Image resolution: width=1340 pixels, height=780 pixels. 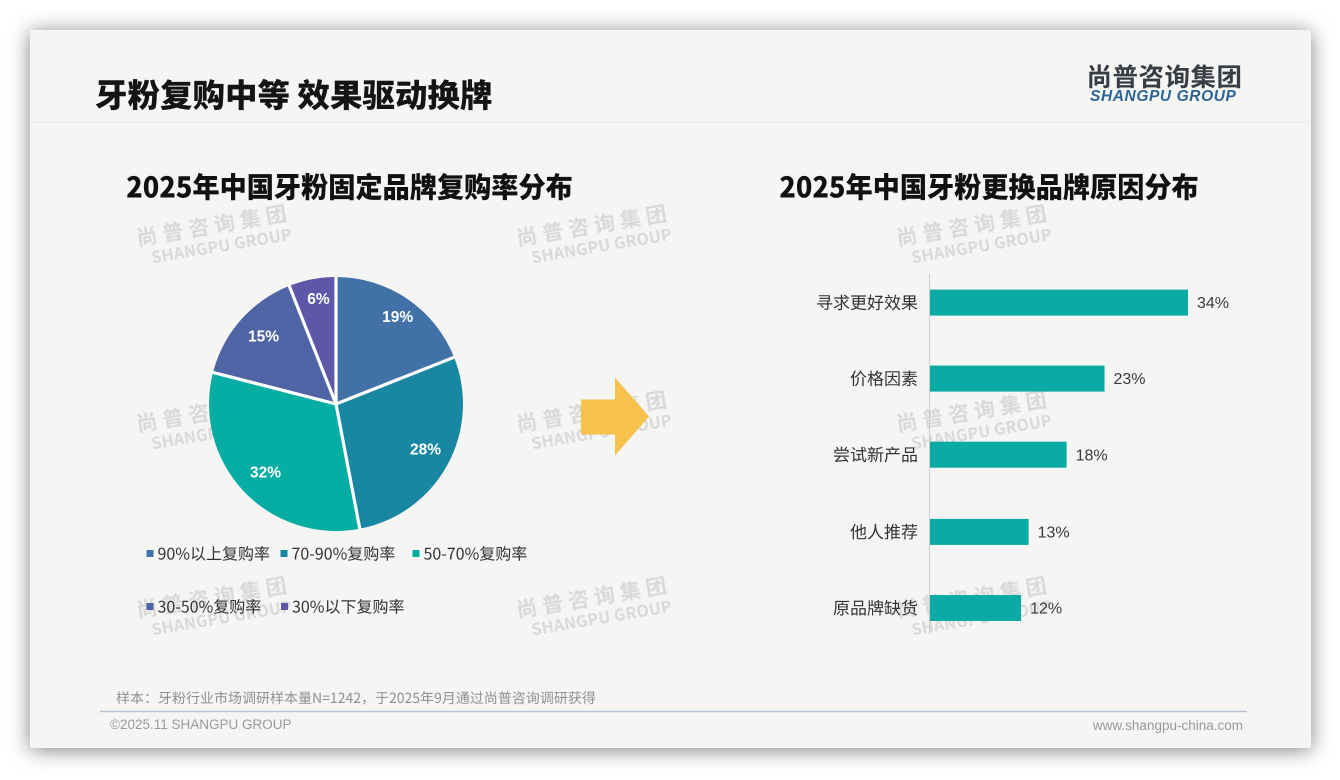 What do you see at coordinates (1163, 96) in the screenshot?
I see `svg-text: SHANGPU GROUP` at bounding box center [1163, 96].